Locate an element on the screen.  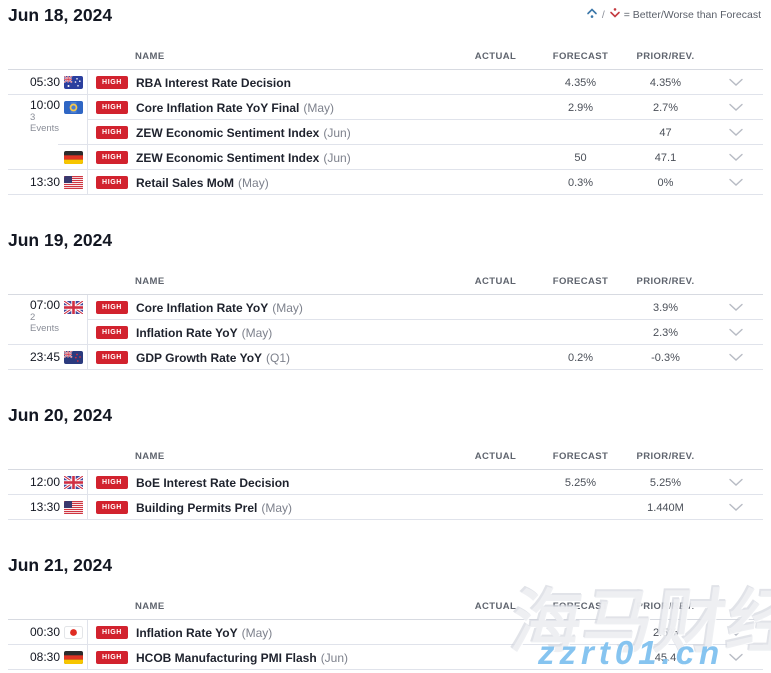
event-name: RBA Interest Rate Decision is located at coordinates (213, 82).